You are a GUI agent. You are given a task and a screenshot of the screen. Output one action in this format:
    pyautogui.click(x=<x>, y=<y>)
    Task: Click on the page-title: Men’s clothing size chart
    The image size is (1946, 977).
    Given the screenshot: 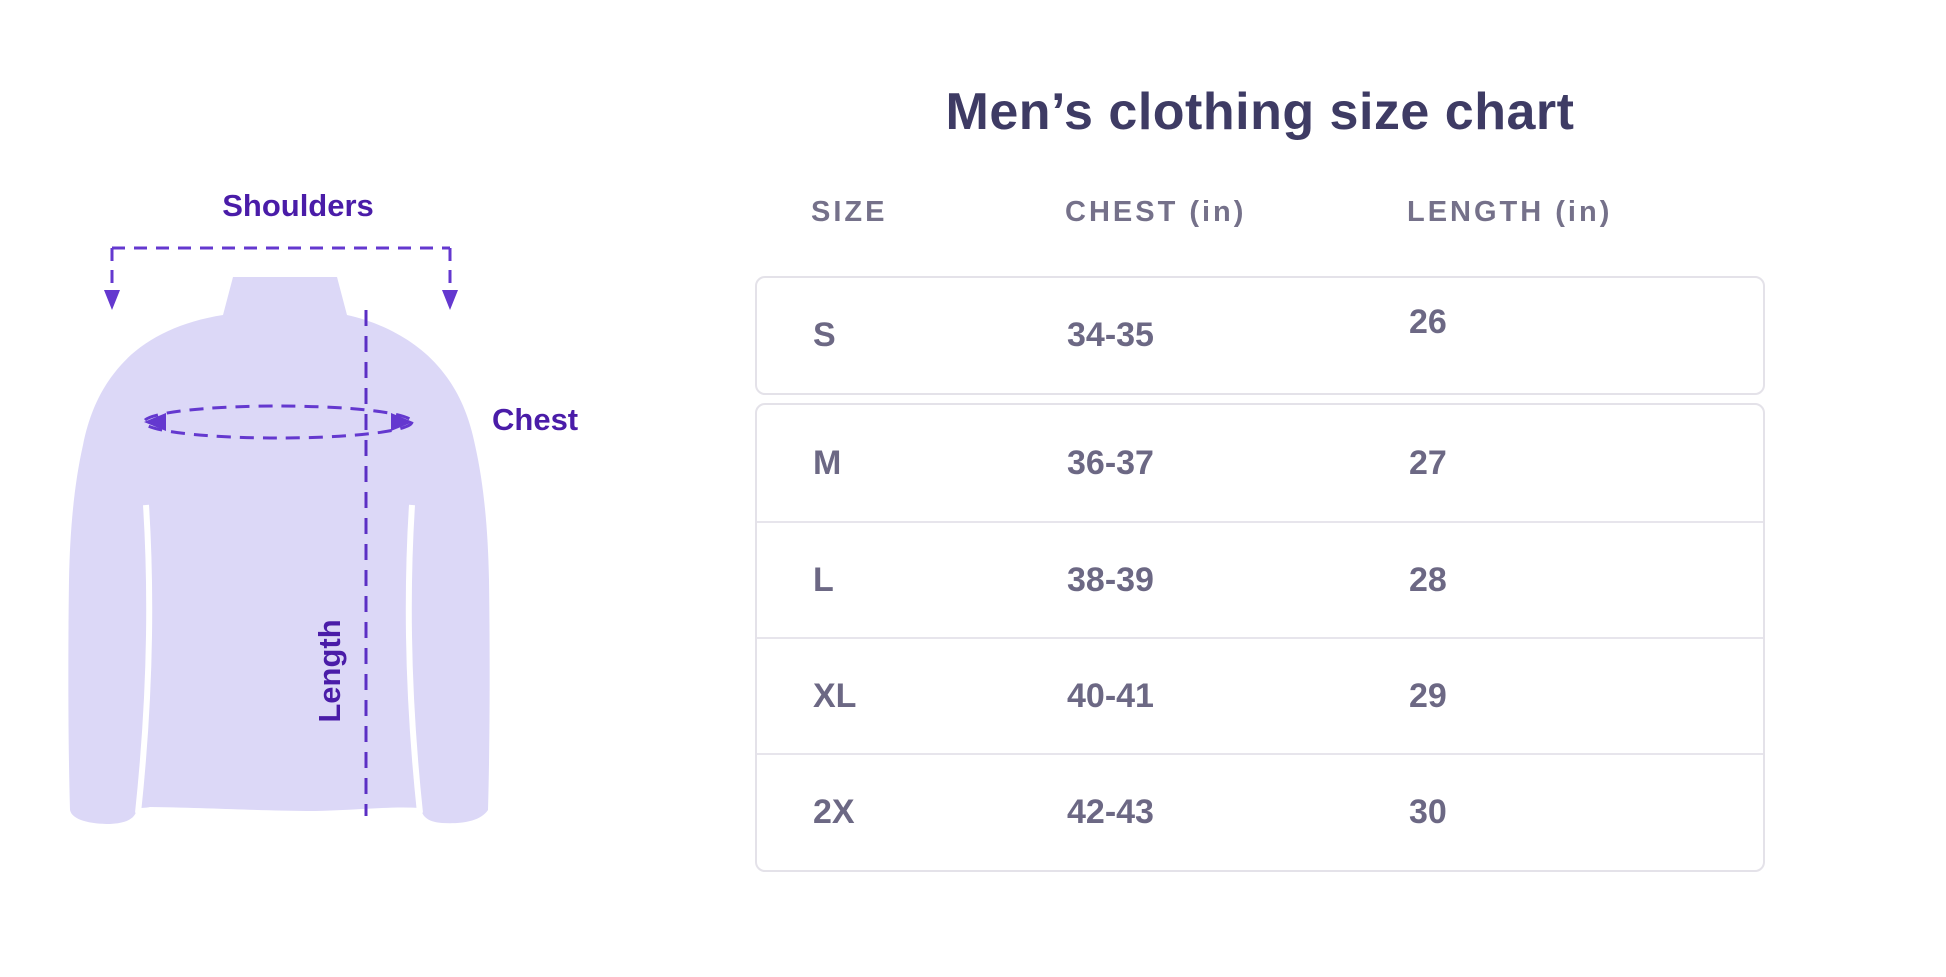 What is the action you would take?
    pyautogui.click(x=1260, y=112)
    